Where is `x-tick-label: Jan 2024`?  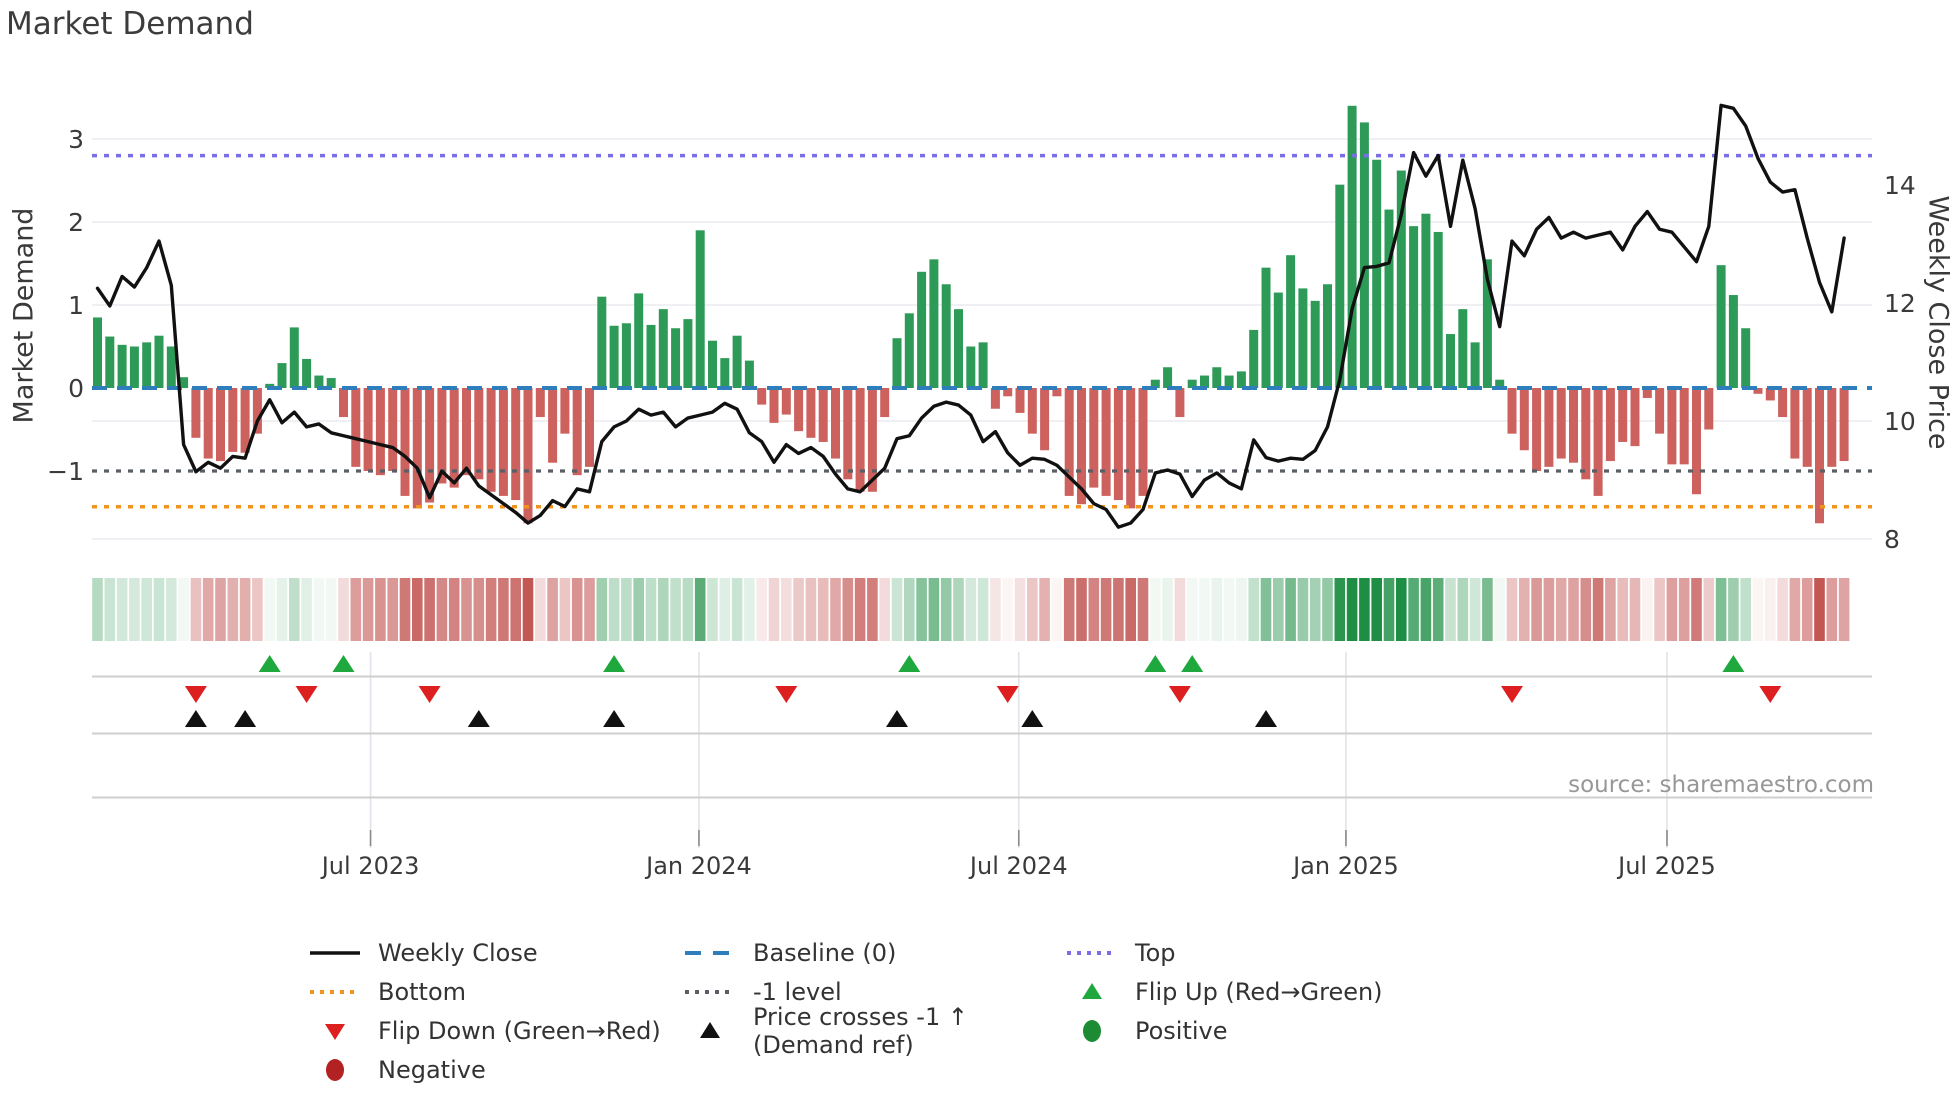 x-tick-label: Jan 2024 is located at coordinates (698, 866).